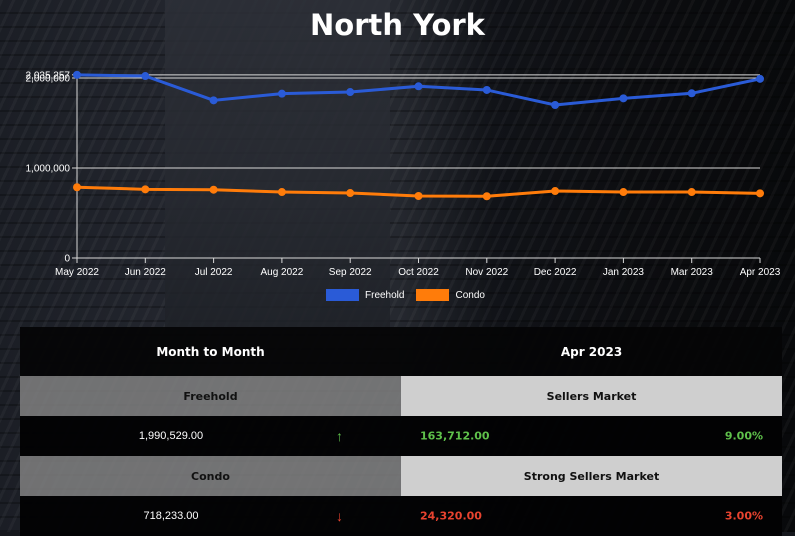 This screenshot has height=536, width=795. I want to click on svg-text: 0, so click(67, 259).